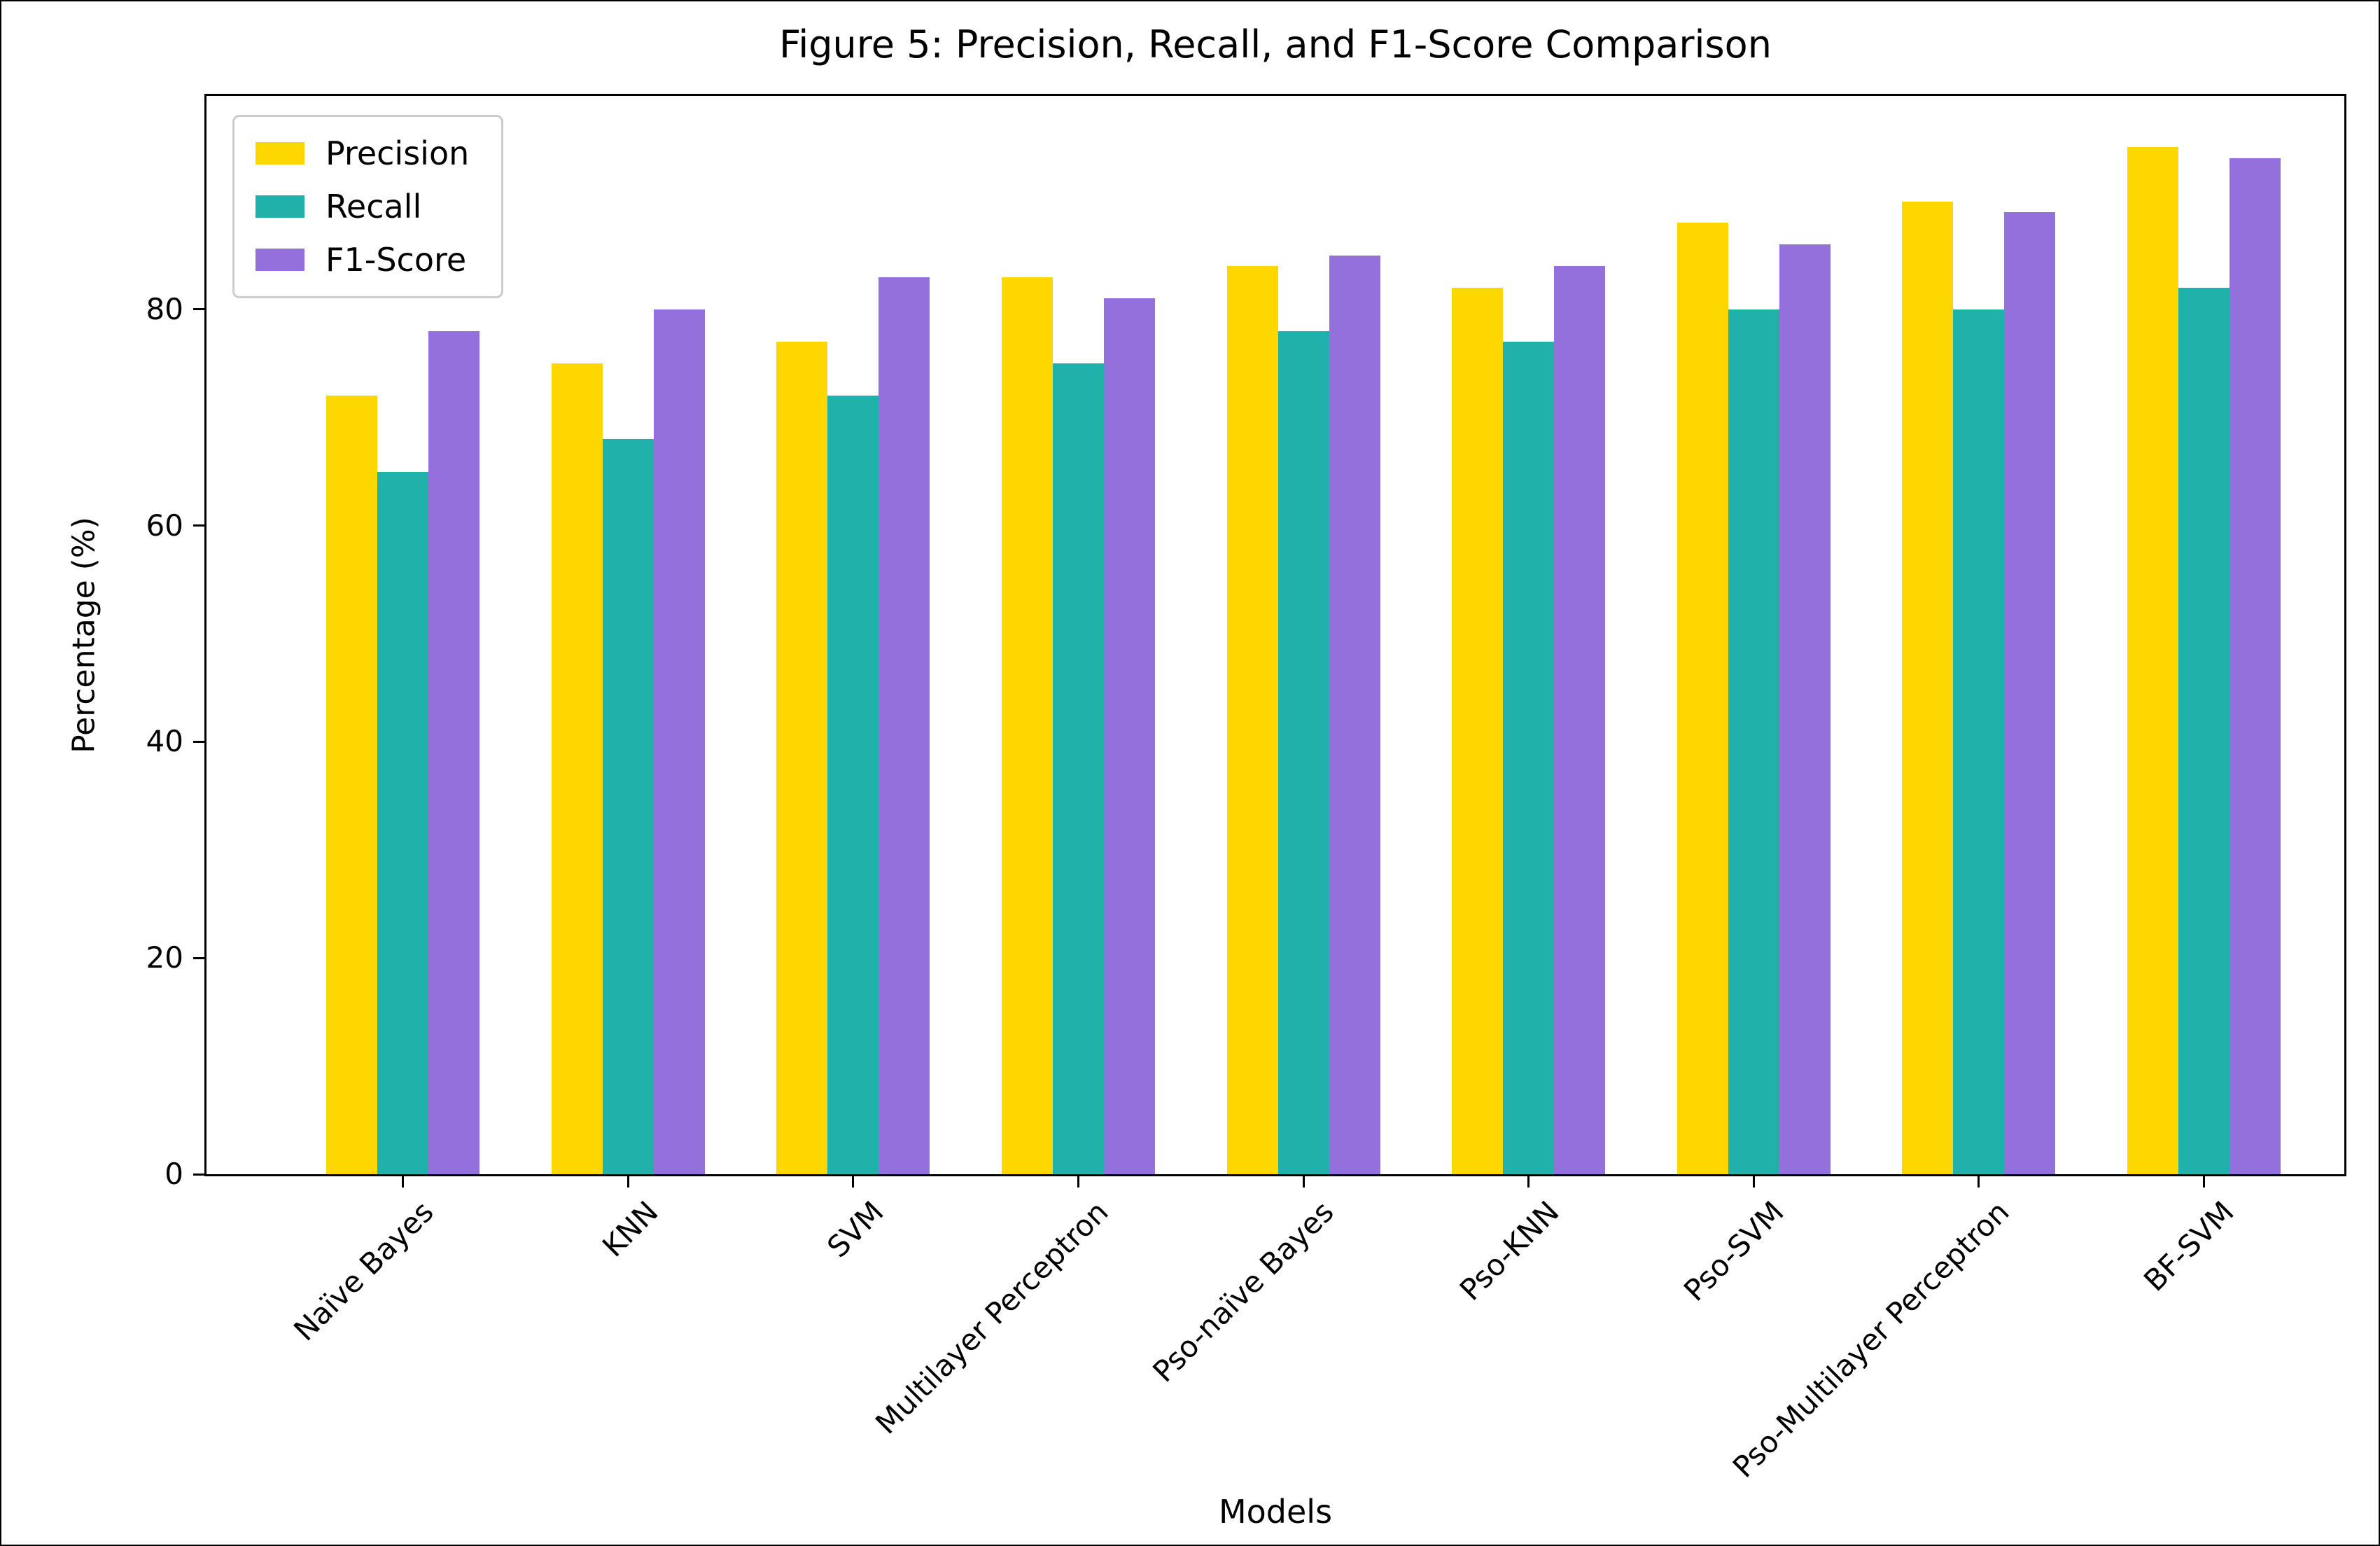  What do you see at coordinates (855, 1230) in the screenshot?
I see `x-tick-label: SVM` at bounding box center [855, 1230].